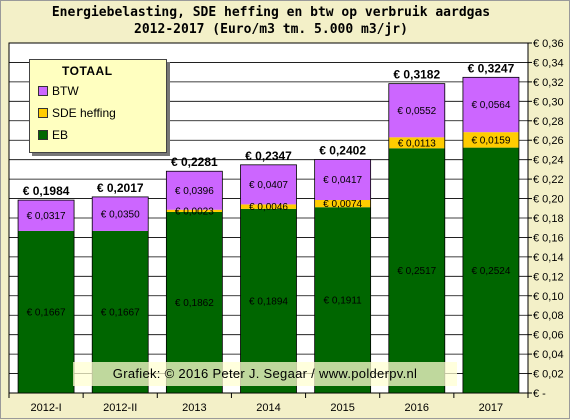  I want to click on legend-title: TOTAAL, so click(87, 71).